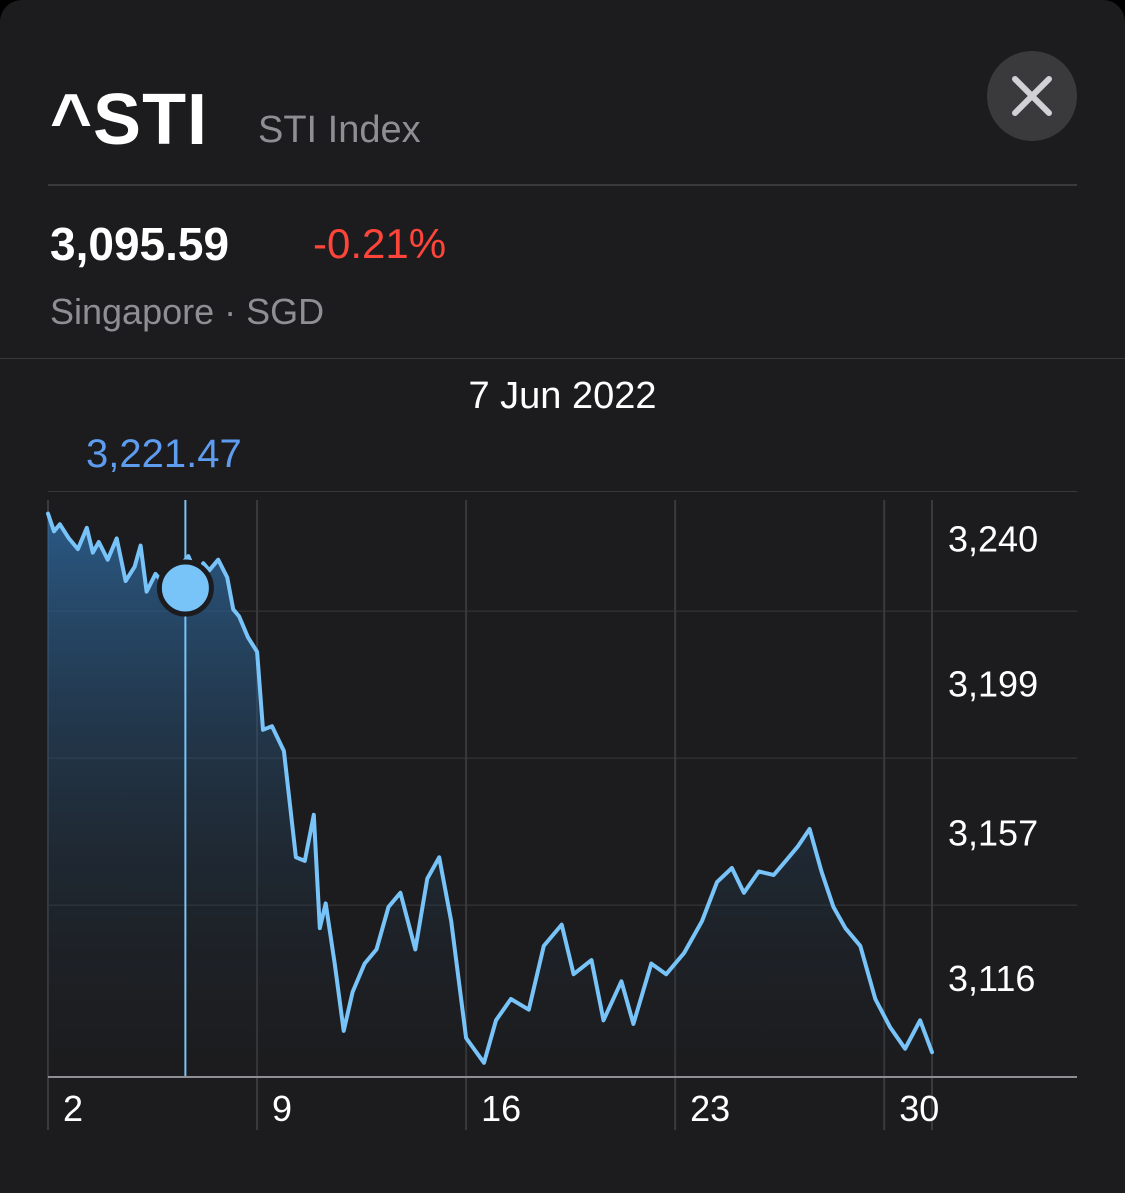  I want to click on x-tick-label: 16, so click(501, 1108).